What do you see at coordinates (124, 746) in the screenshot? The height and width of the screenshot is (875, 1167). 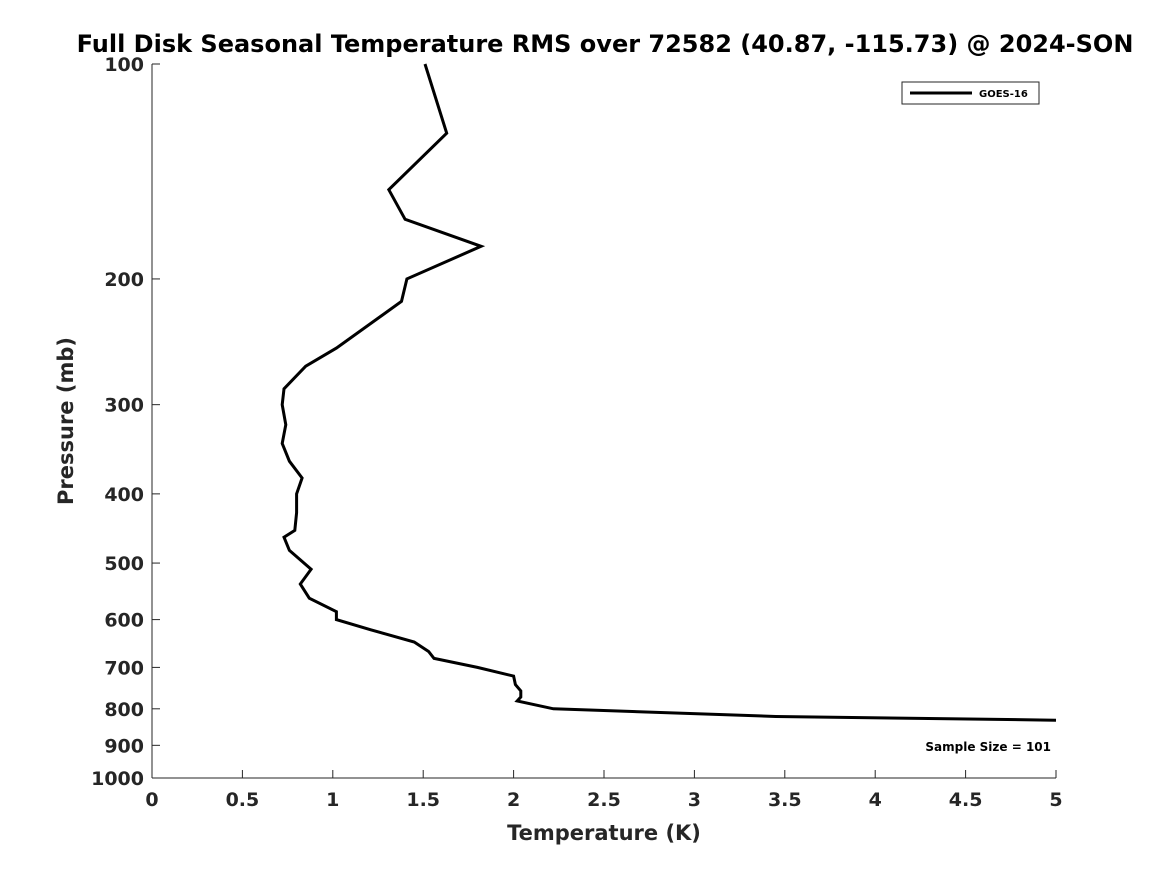 I see `y-tick-label: 900` at bounding box center [124, 746].